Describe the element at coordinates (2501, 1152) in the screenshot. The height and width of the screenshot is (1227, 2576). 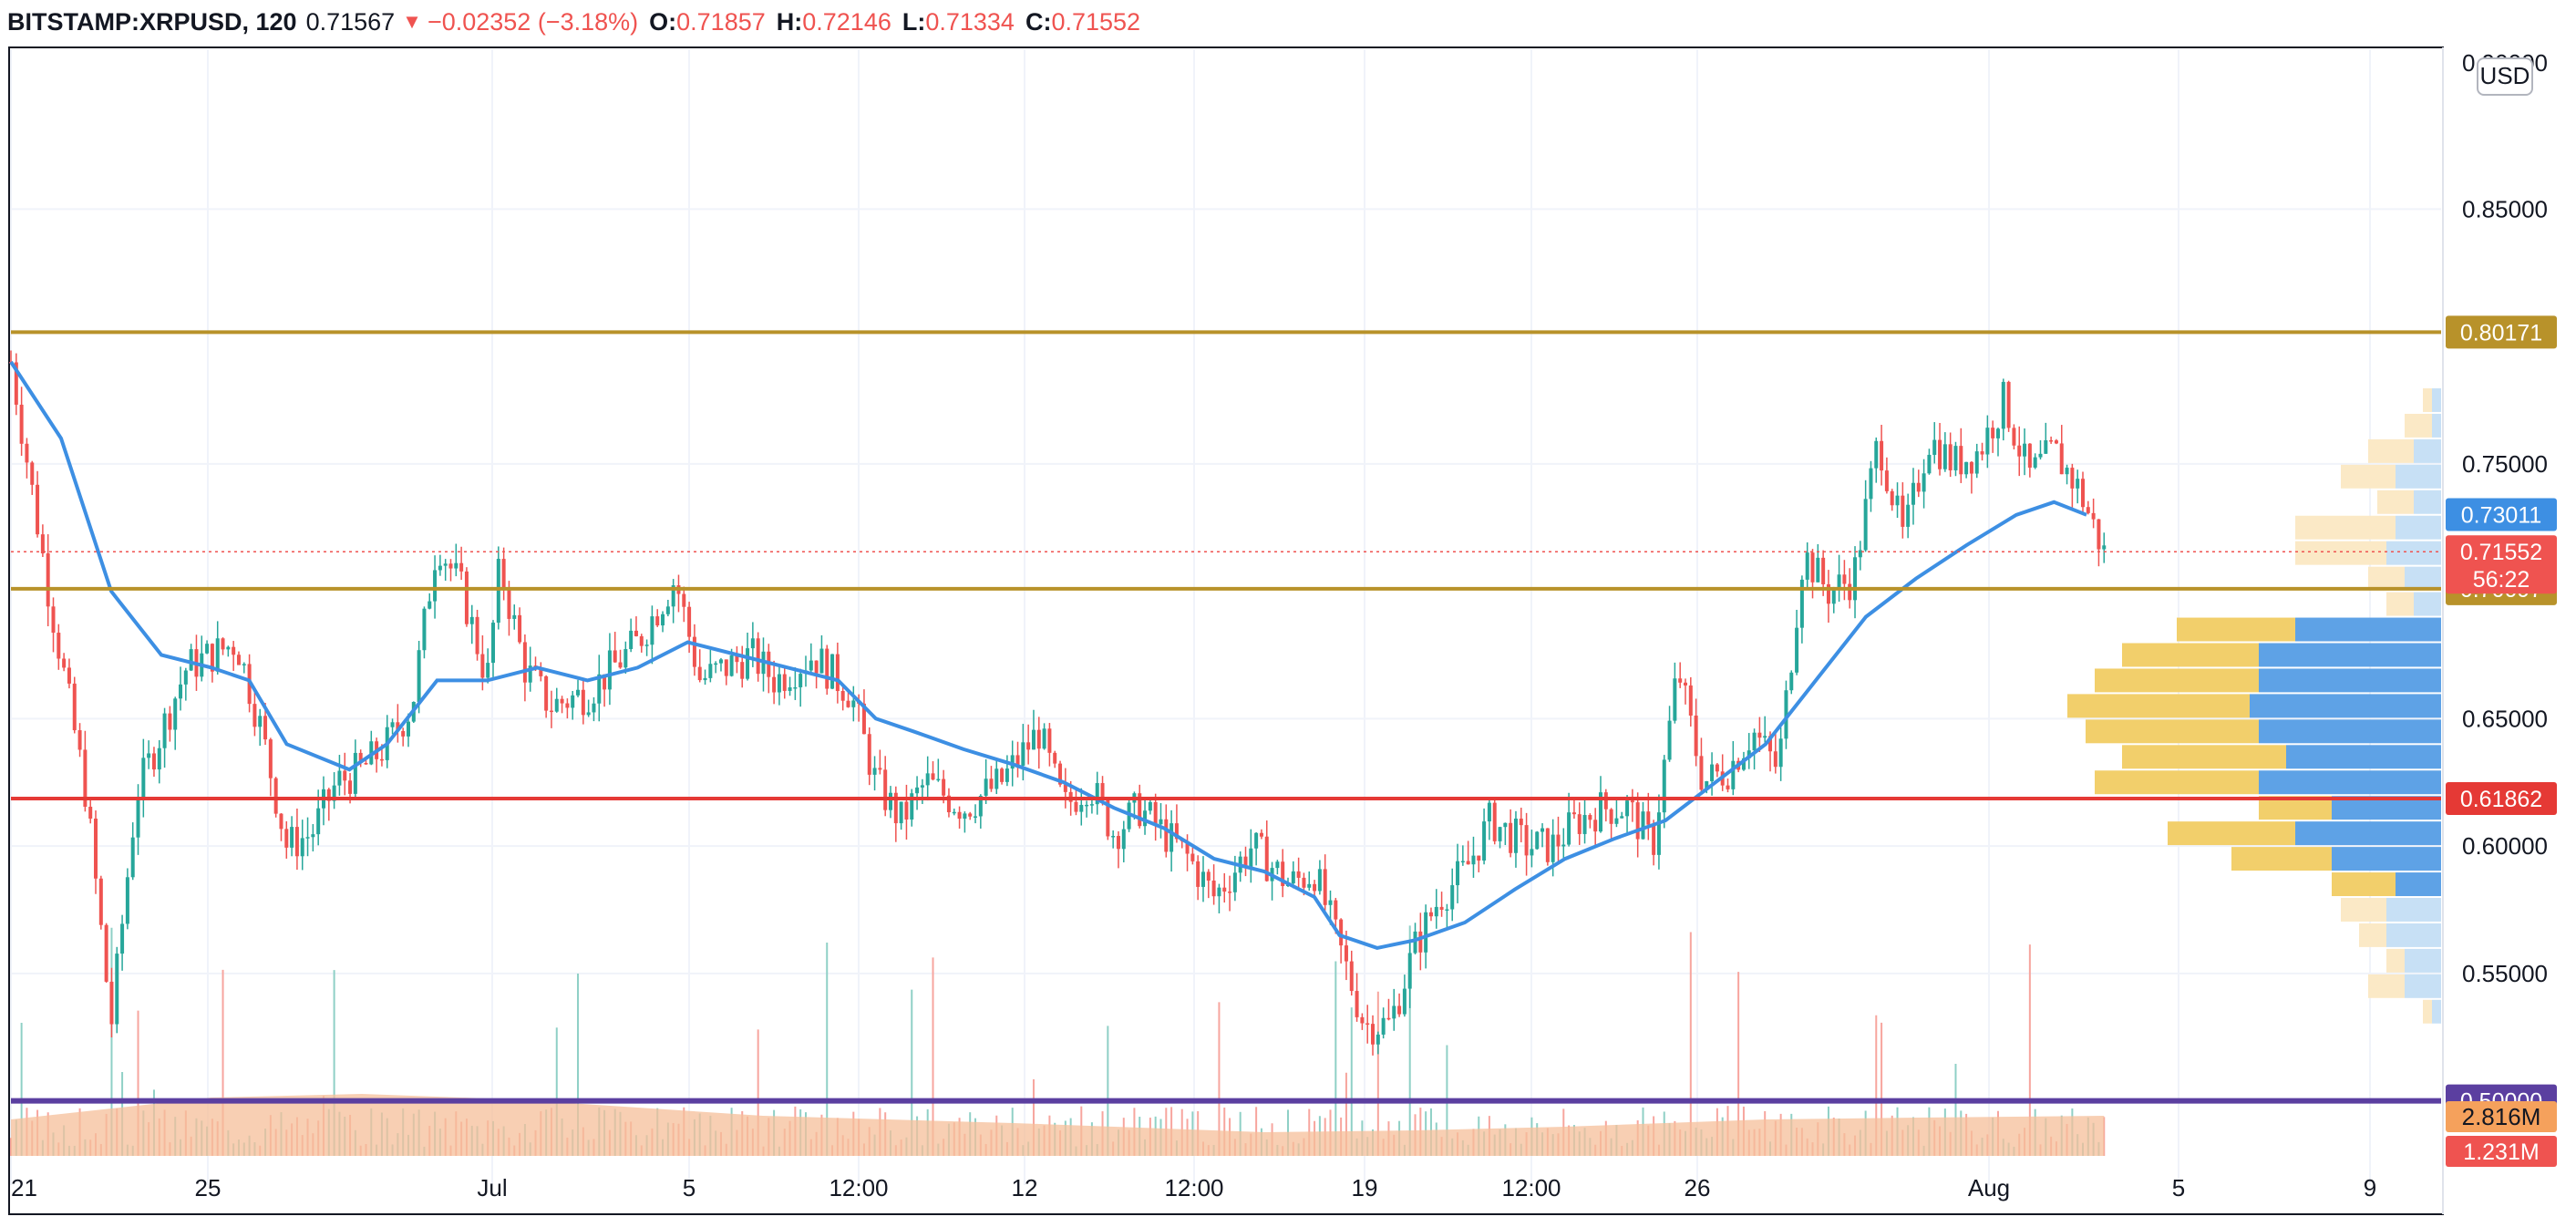
I see `vol-last-tag: 1.231M` at that location.